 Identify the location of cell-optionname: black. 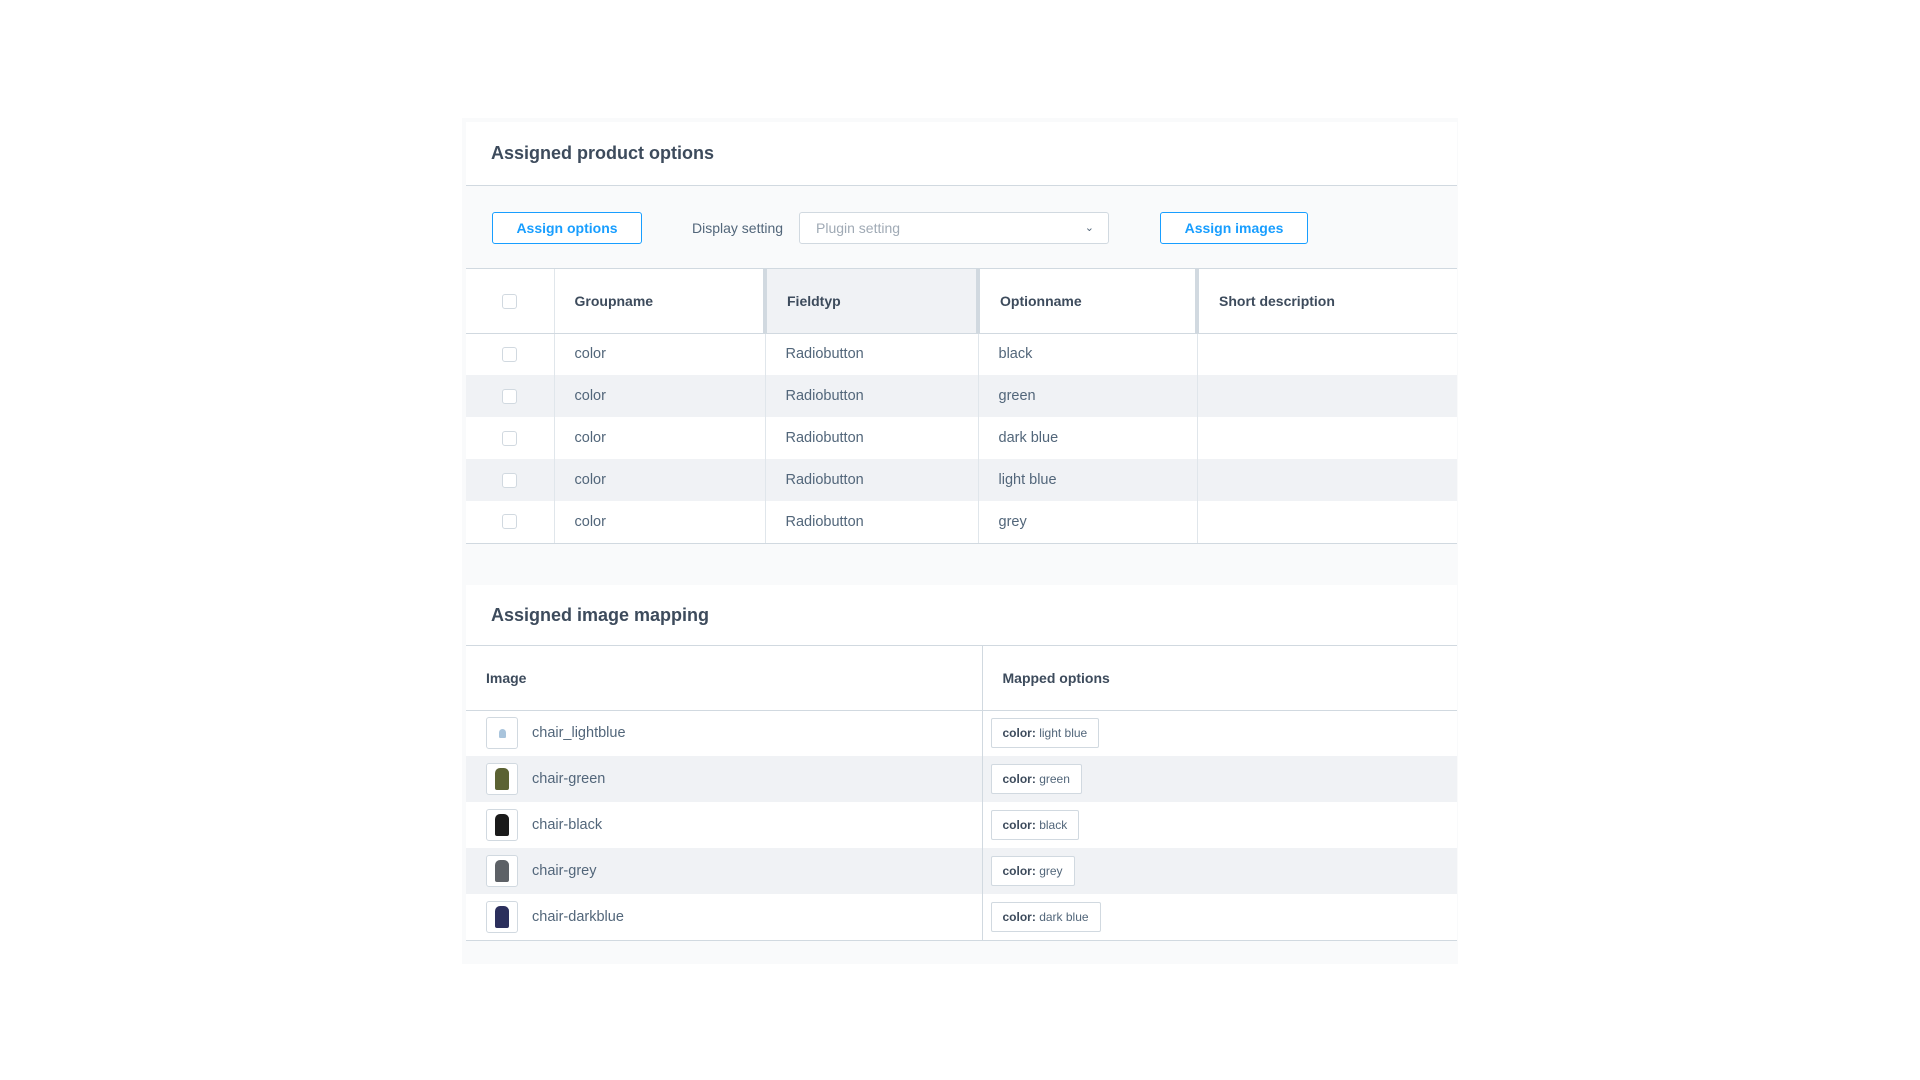
(1088, 354).